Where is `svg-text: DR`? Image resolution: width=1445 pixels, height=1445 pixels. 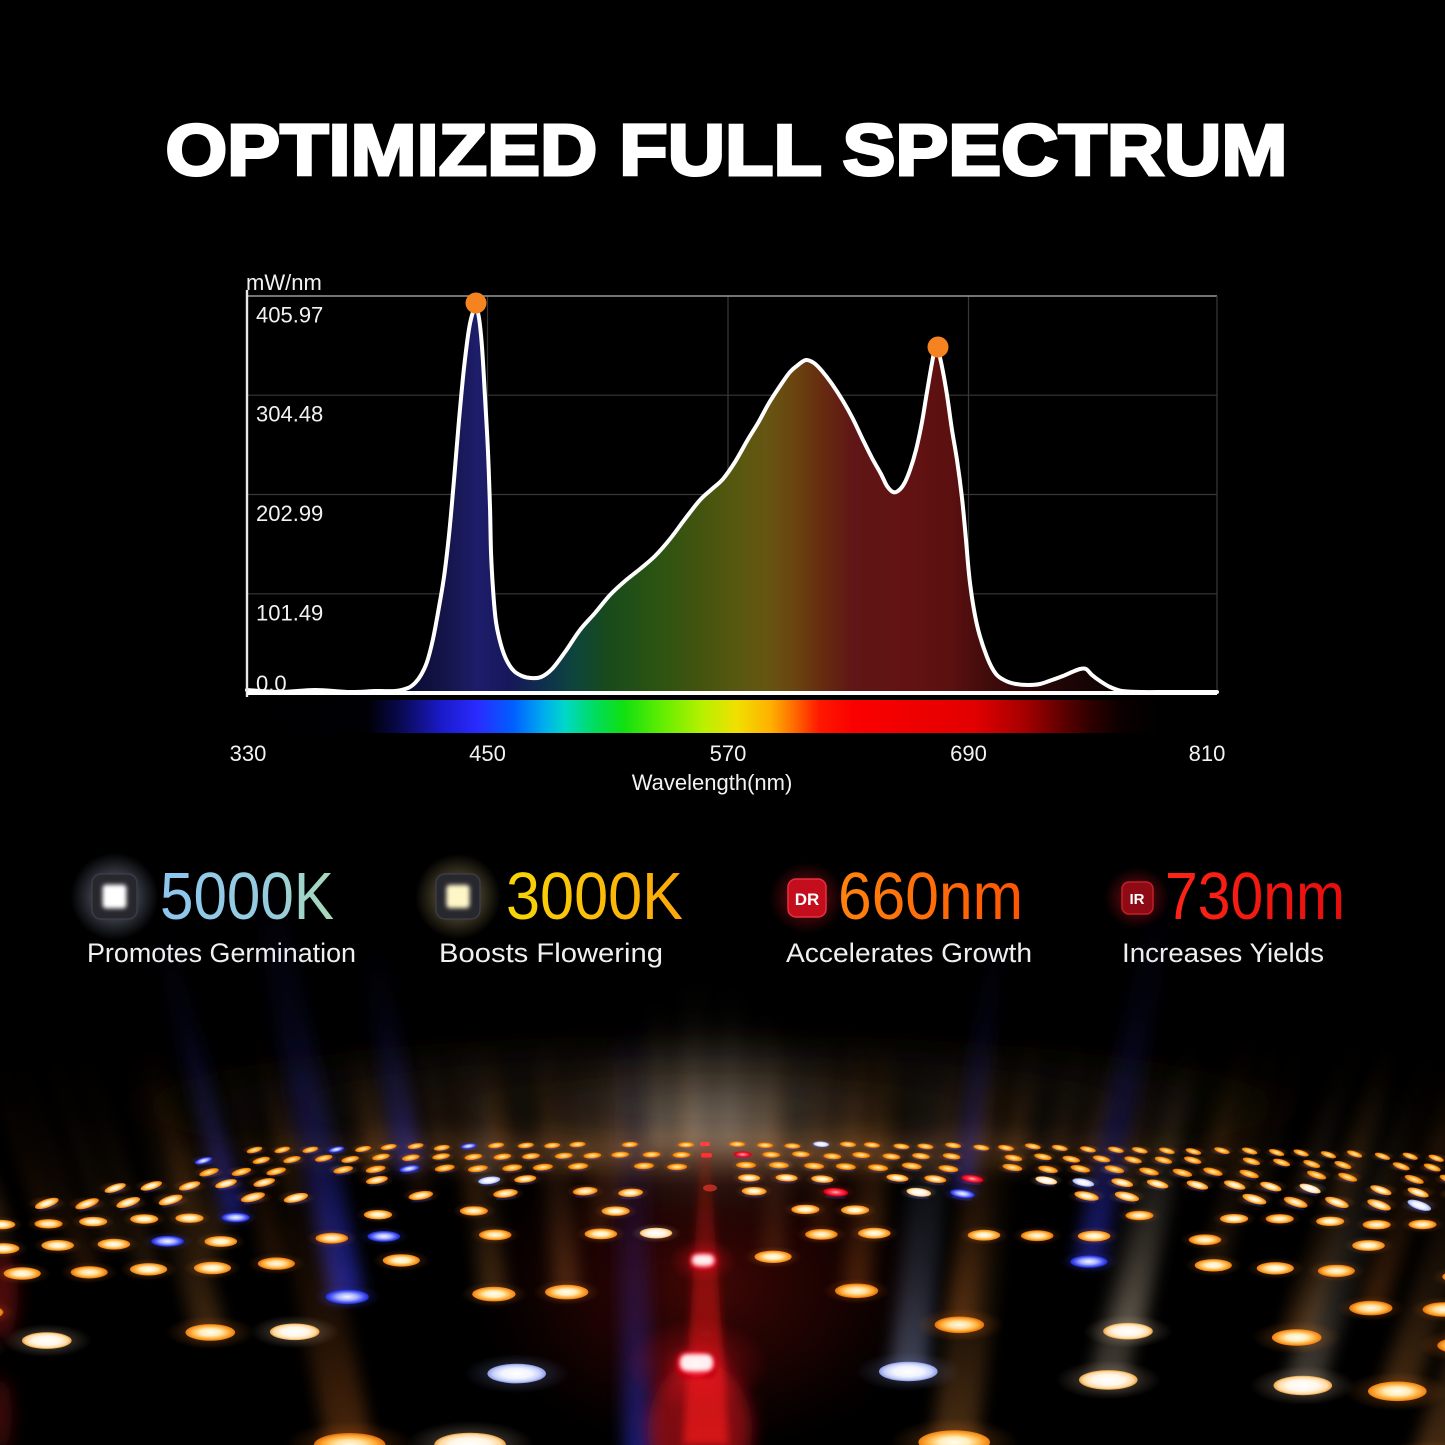
svg-text: DR is located at coordinates (807, 899).